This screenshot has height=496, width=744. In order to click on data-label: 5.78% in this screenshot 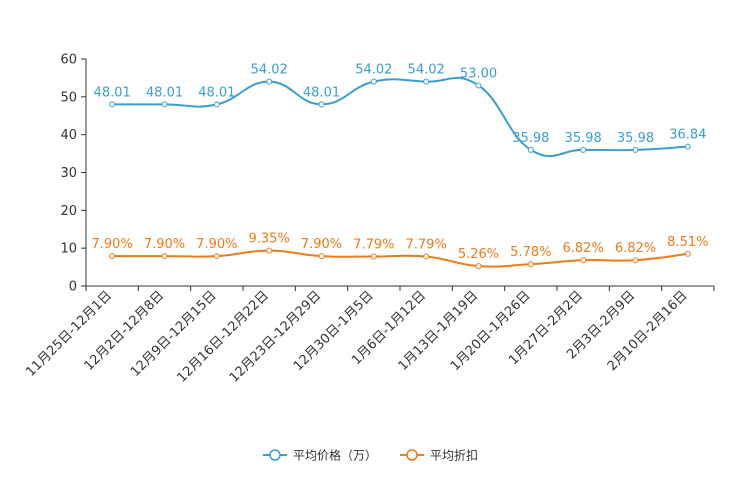, I will do `click(530, 252)`.